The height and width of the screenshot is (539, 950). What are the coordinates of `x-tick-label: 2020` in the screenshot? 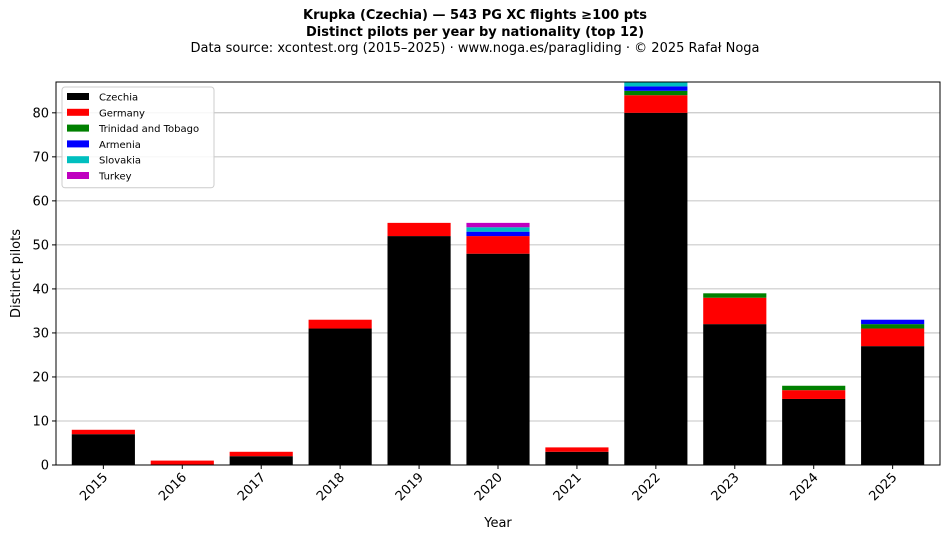 It's located at (489, 487).